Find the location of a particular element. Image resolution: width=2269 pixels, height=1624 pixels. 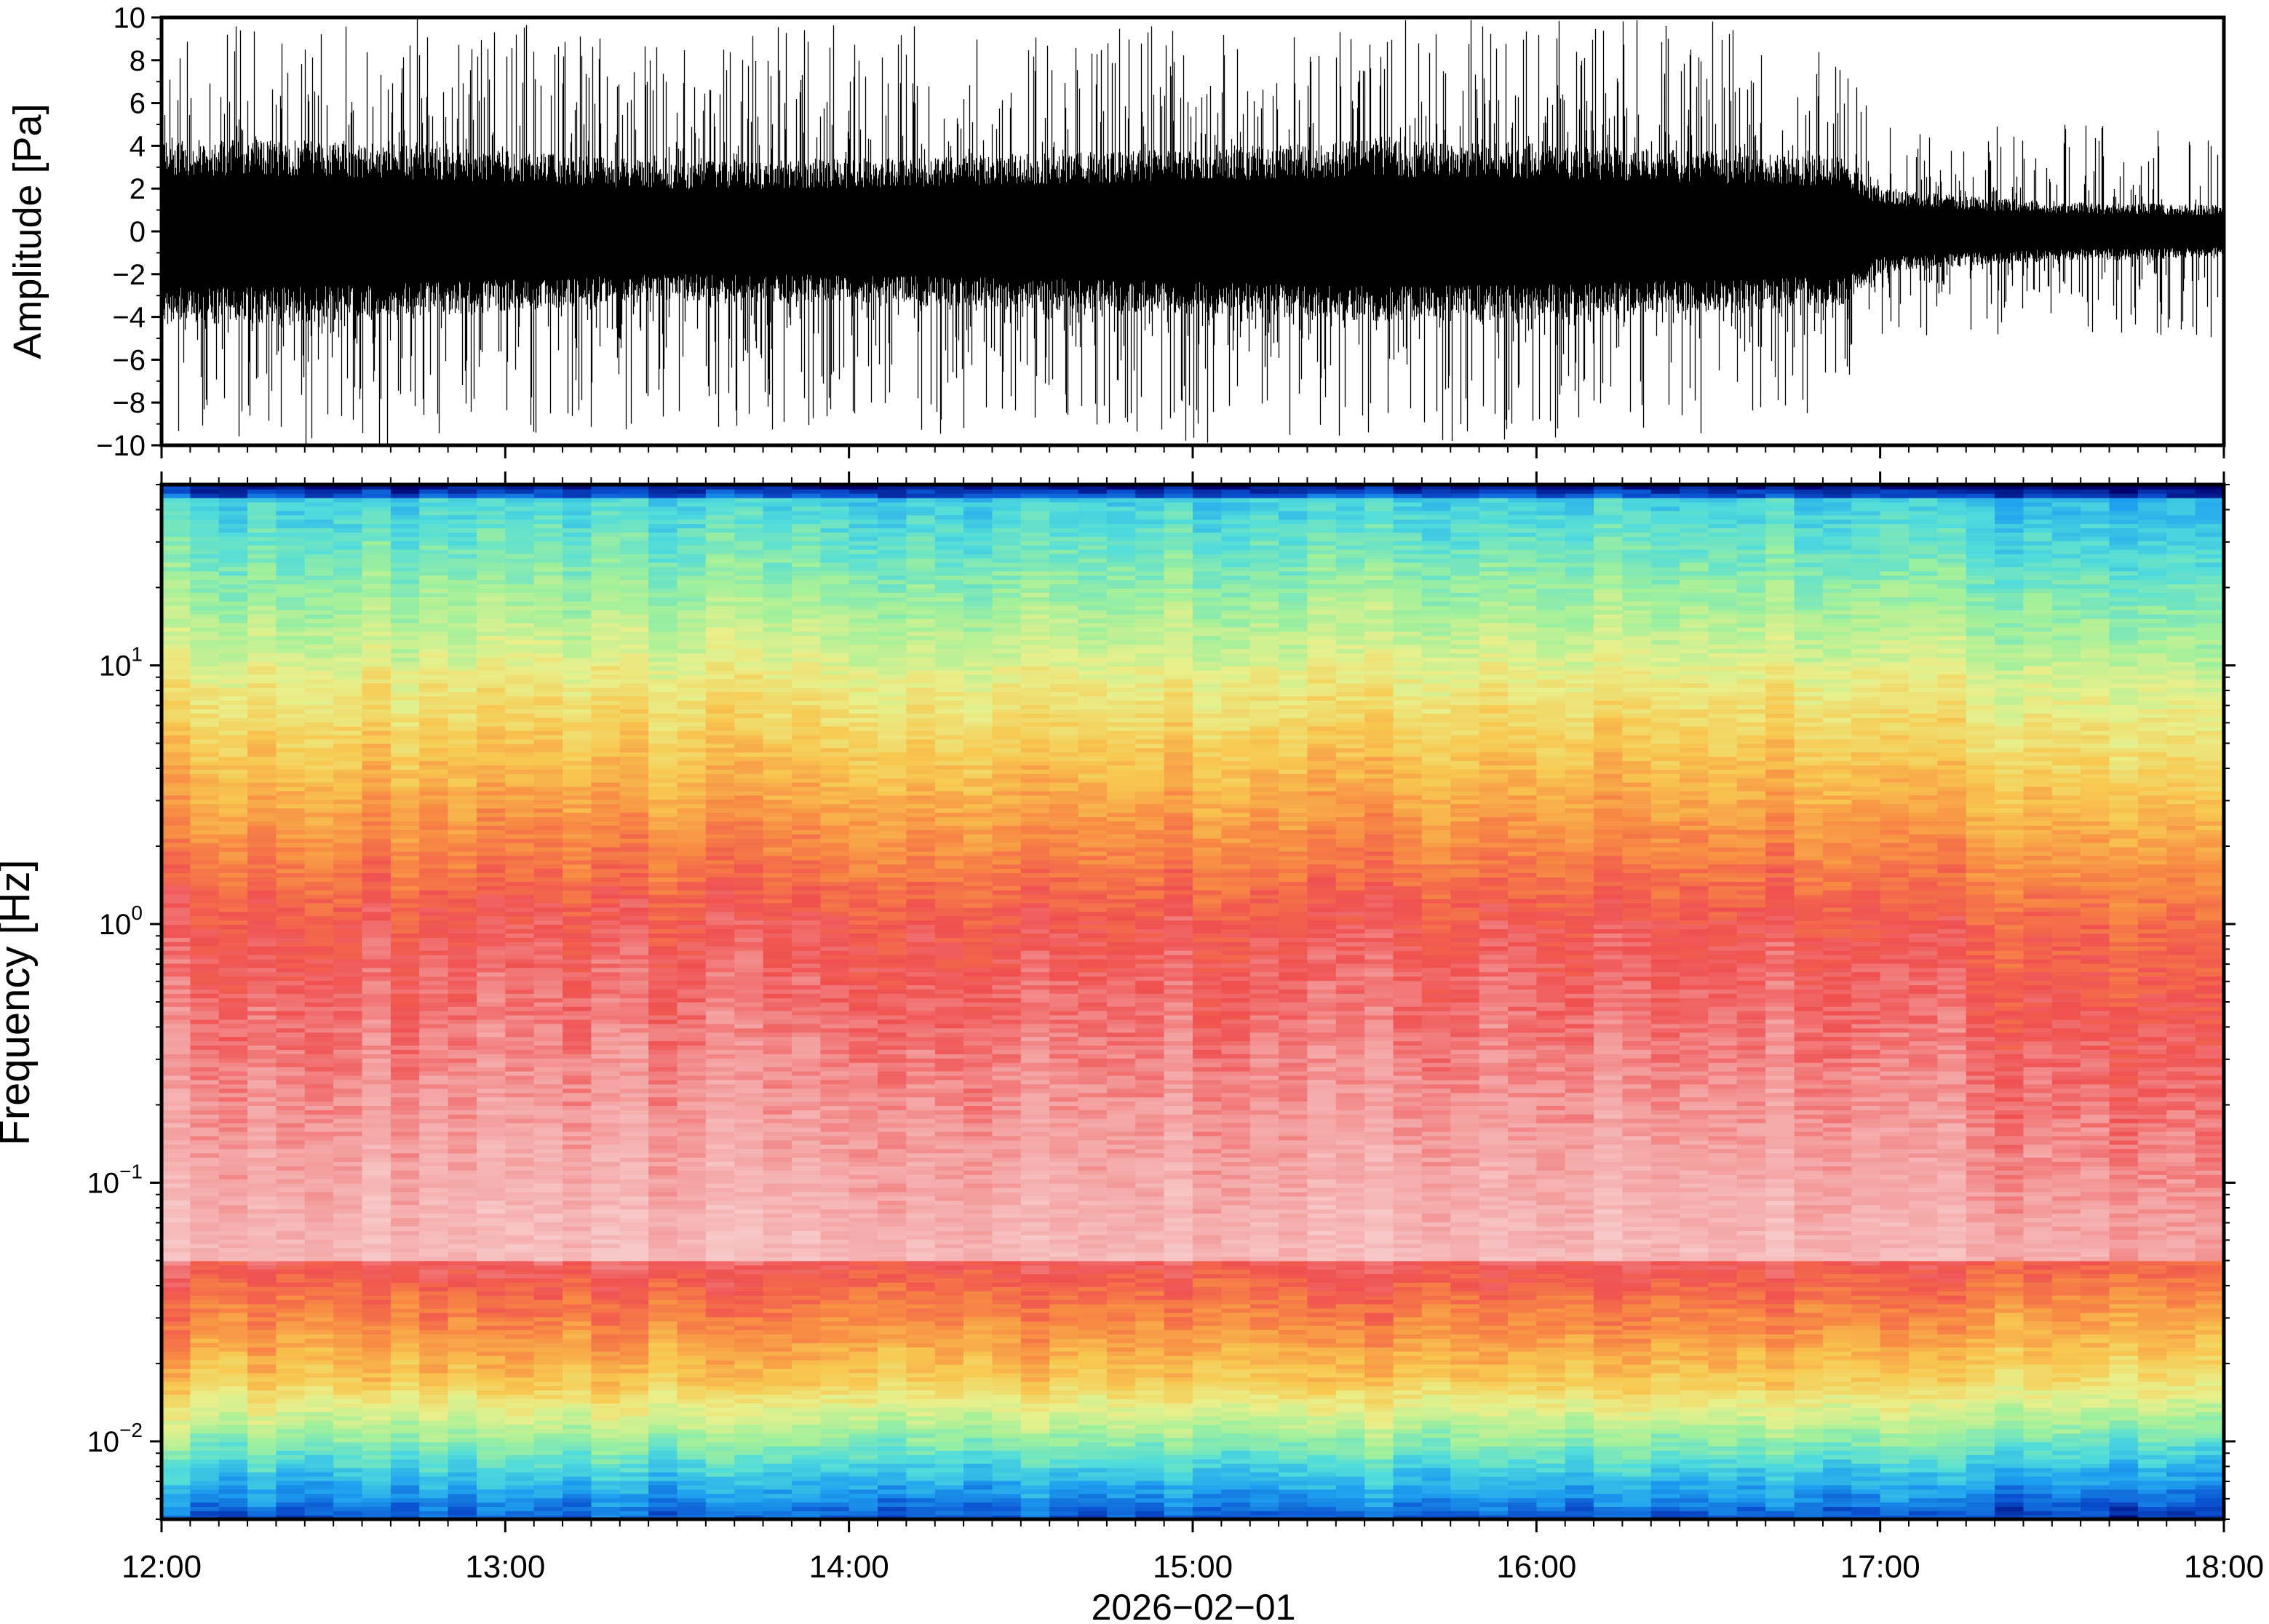

waveform-y-tick-label: −10 is located at coordinates (121, 446).